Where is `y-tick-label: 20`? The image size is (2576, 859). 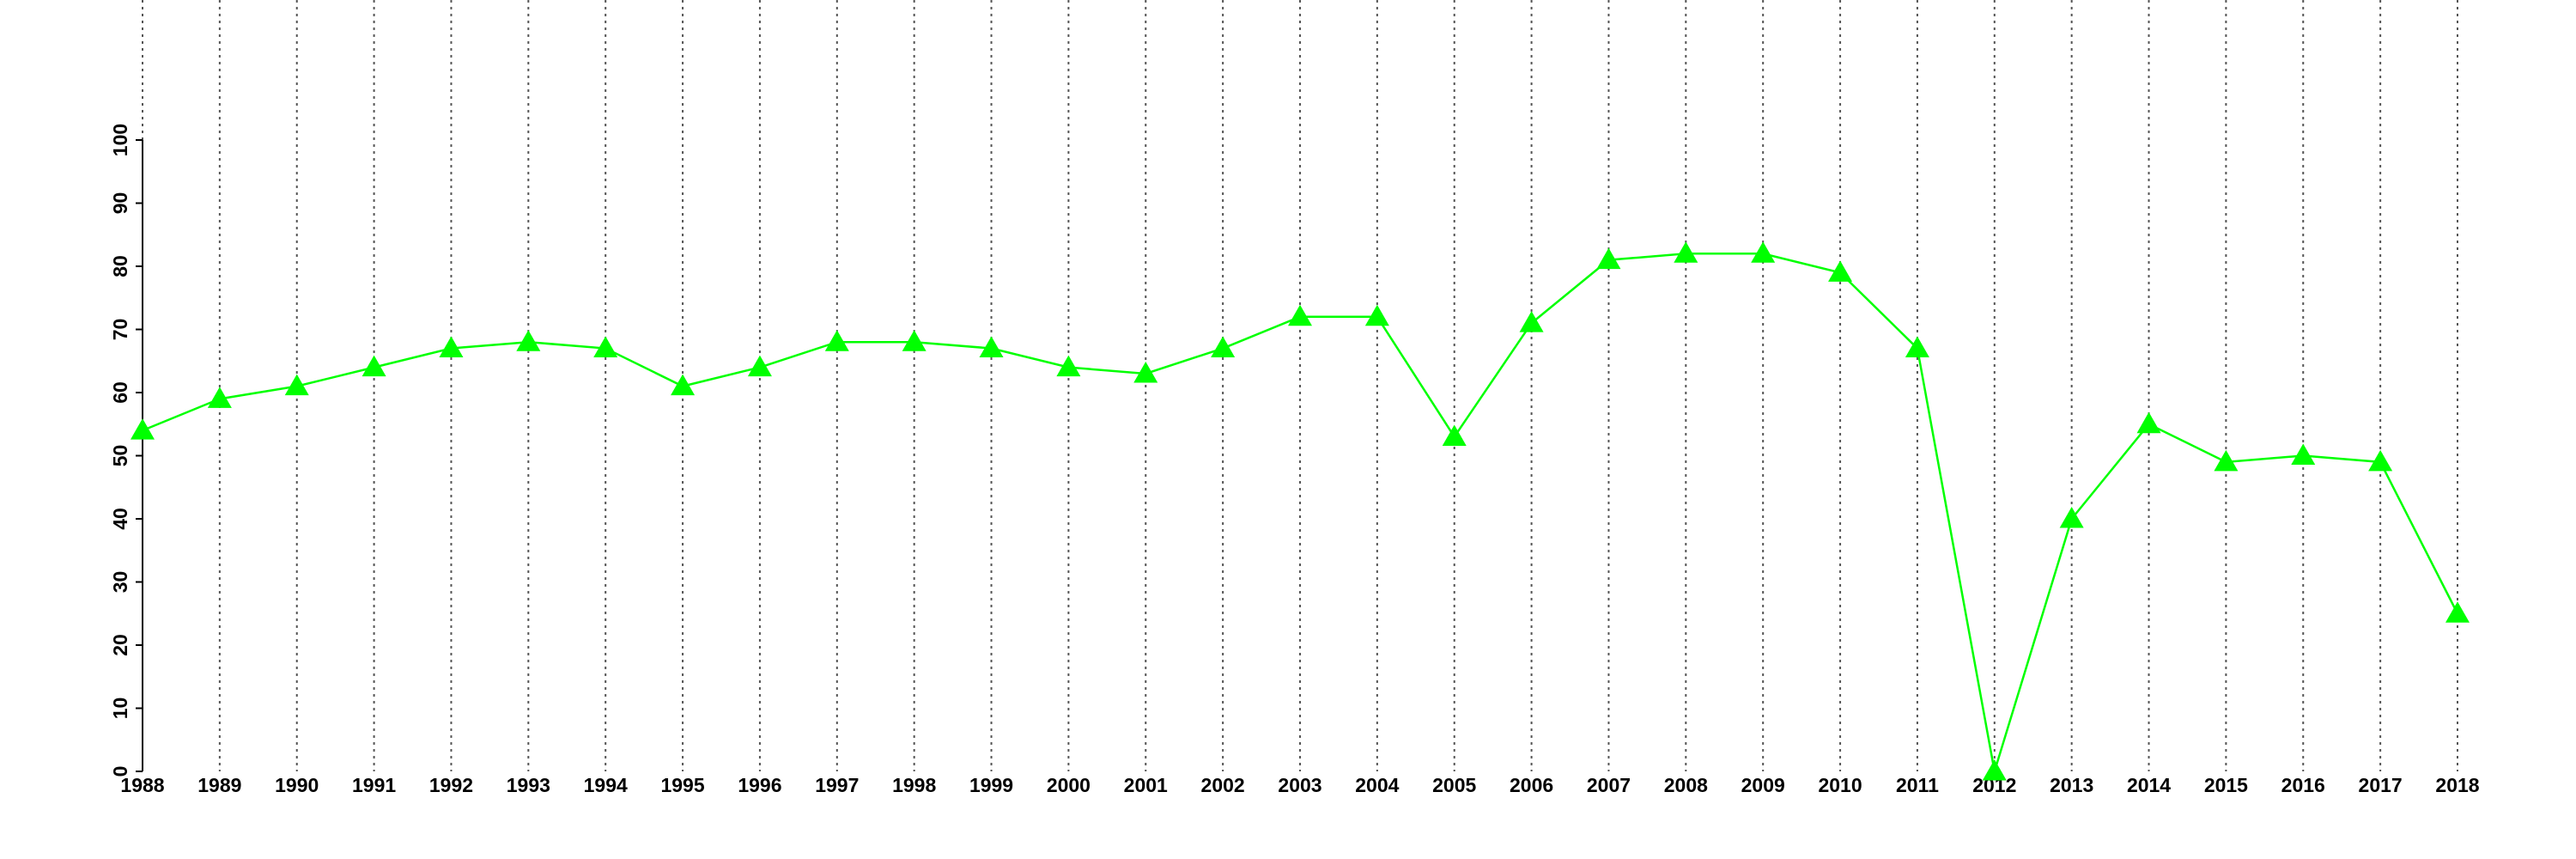
y-tick-label: 20 is located at coordinates (120, 645).